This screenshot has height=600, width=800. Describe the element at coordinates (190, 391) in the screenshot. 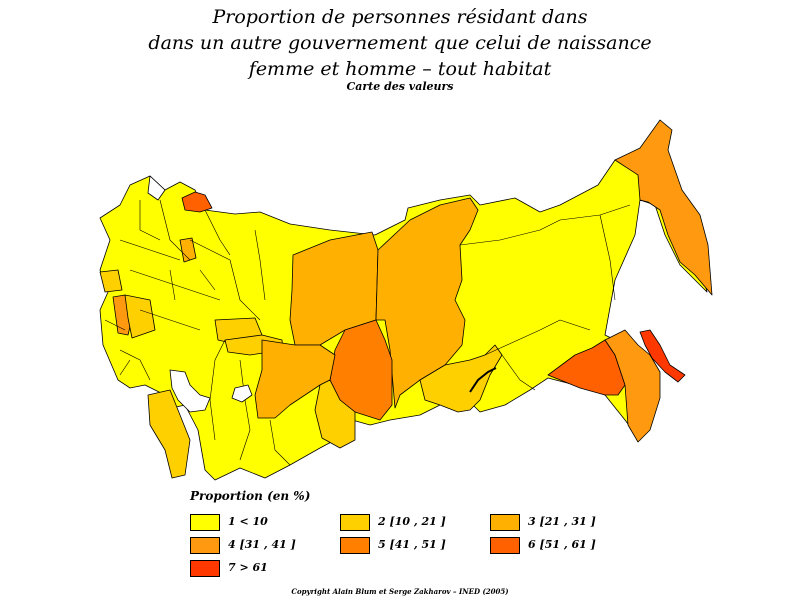

I see `caspian-sea` at that location.